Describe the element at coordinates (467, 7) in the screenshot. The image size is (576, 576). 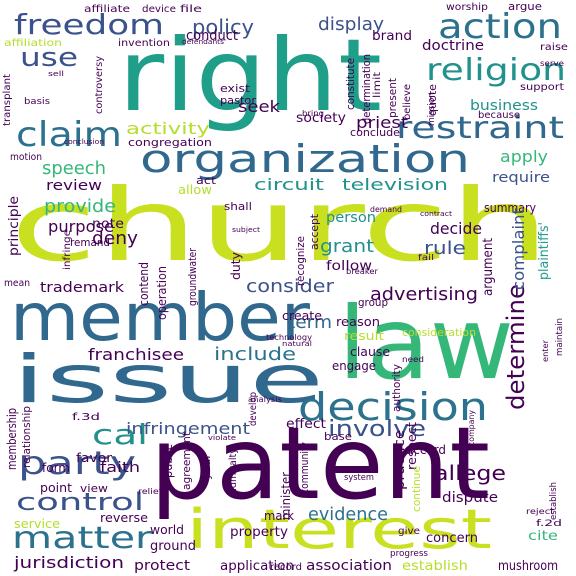
I see `word-worship: worship` at that location.